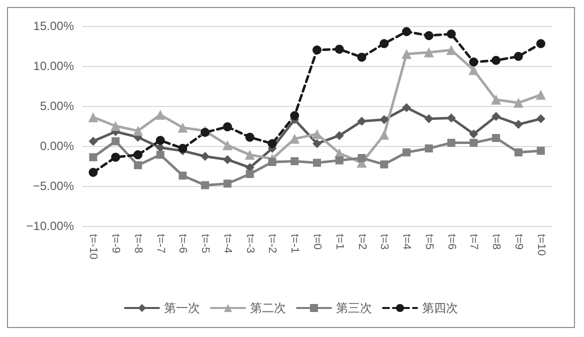  Describe the element at coordinates (53, 186) in the screenshot. I see `y-tick-label: −5.00%` at that location.